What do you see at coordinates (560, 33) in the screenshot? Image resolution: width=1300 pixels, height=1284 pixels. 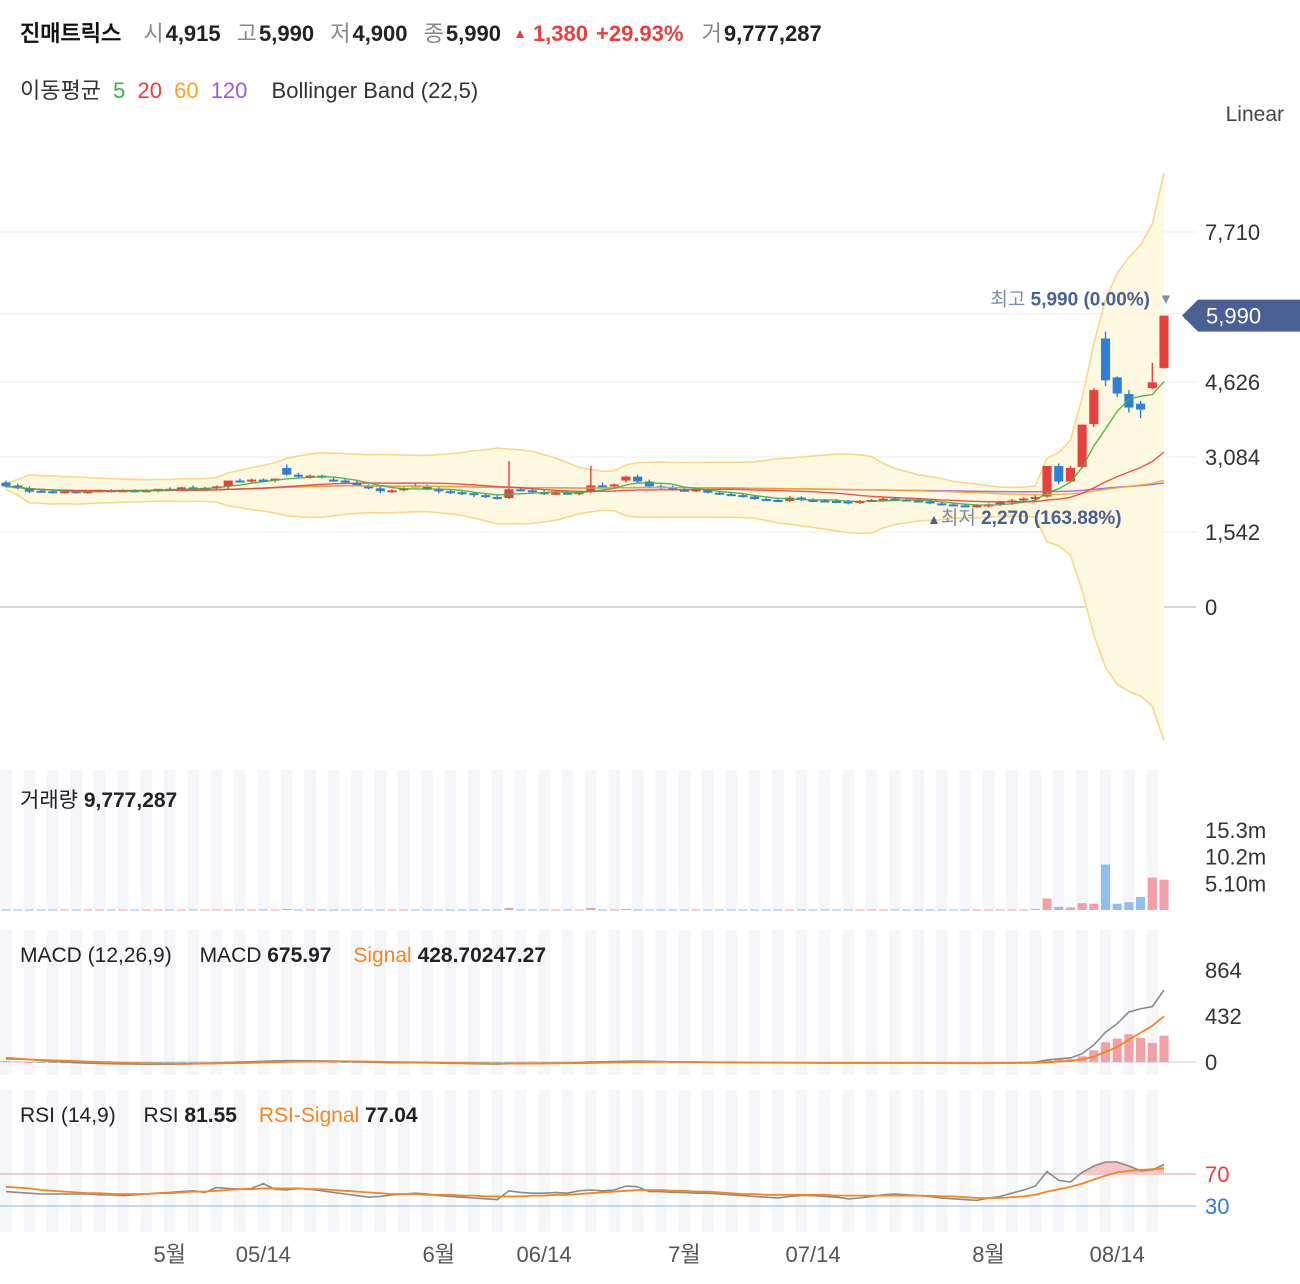 I see `change-value: 1,380` at bounding box center [560, 33].